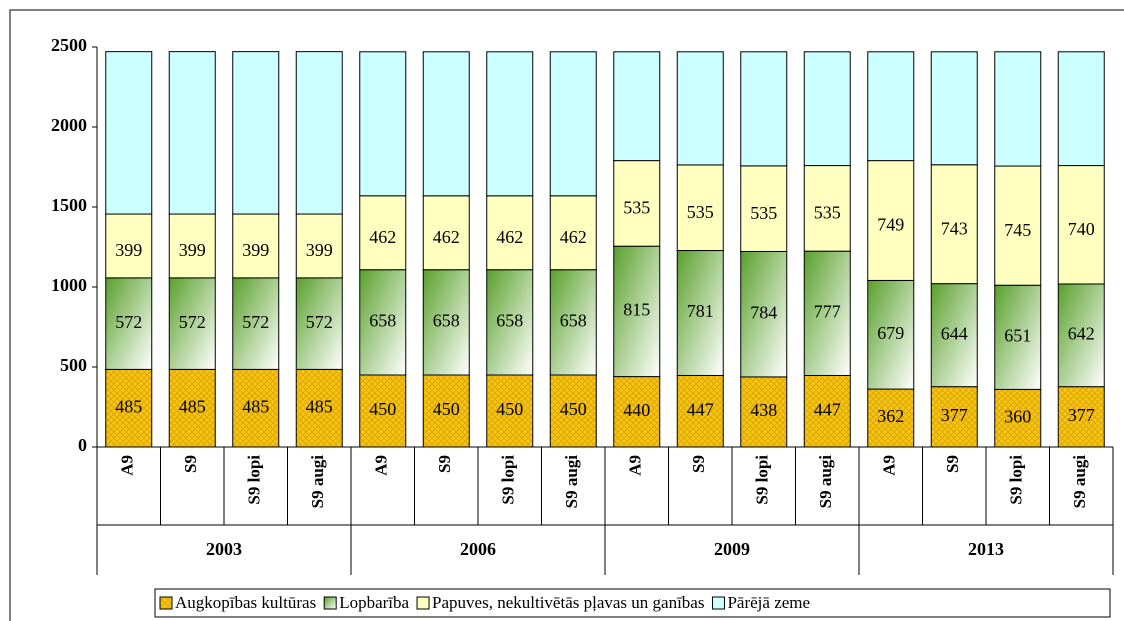  I want to click on y-tick-label: 1500, so click(69, 205).